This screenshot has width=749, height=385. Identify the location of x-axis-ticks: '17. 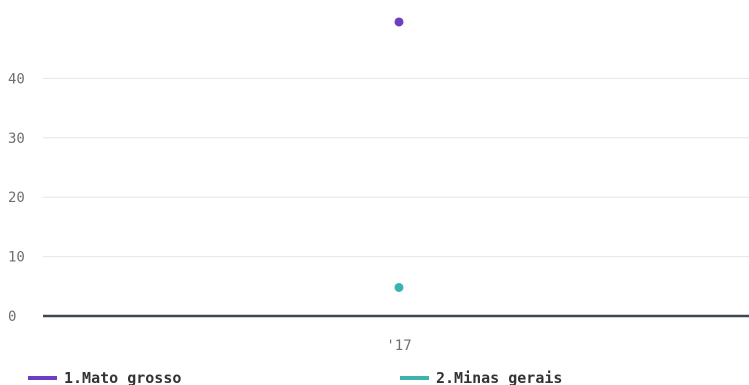
(398, 346).